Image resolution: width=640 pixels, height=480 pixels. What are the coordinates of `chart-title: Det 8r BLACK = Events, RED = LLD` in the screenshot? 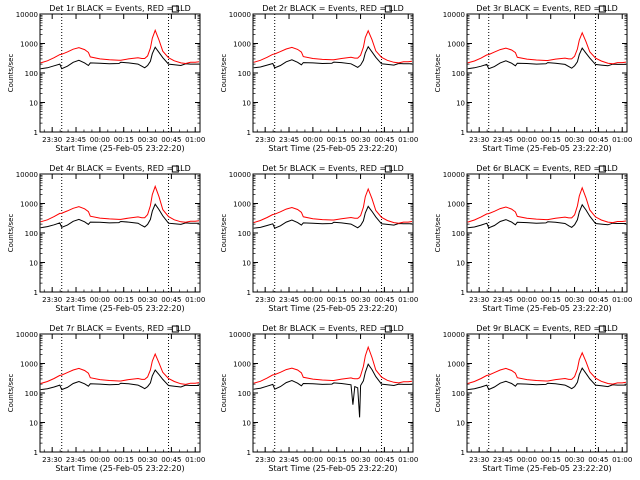 It's located at (333, 328).